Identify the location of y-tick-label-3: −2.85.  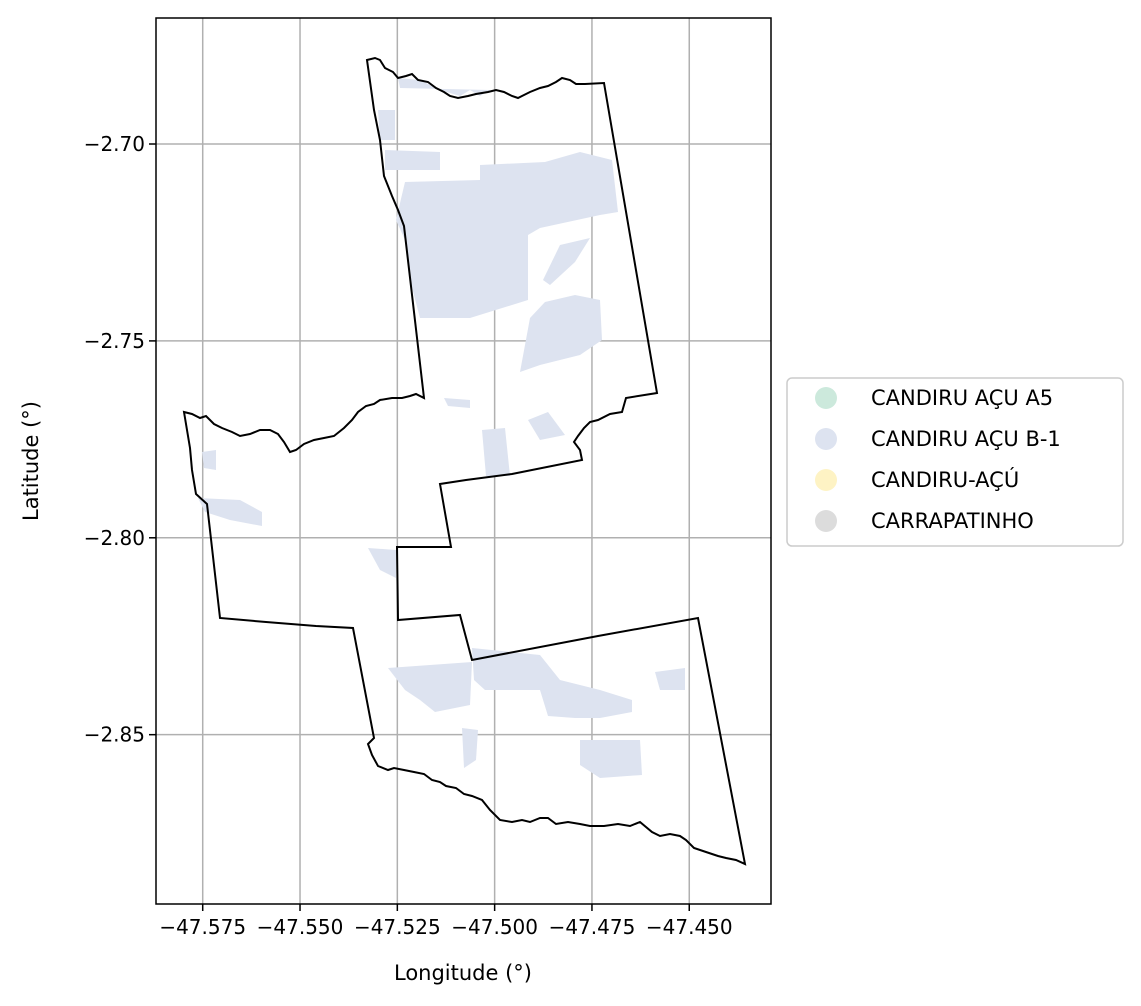
(114, 735).